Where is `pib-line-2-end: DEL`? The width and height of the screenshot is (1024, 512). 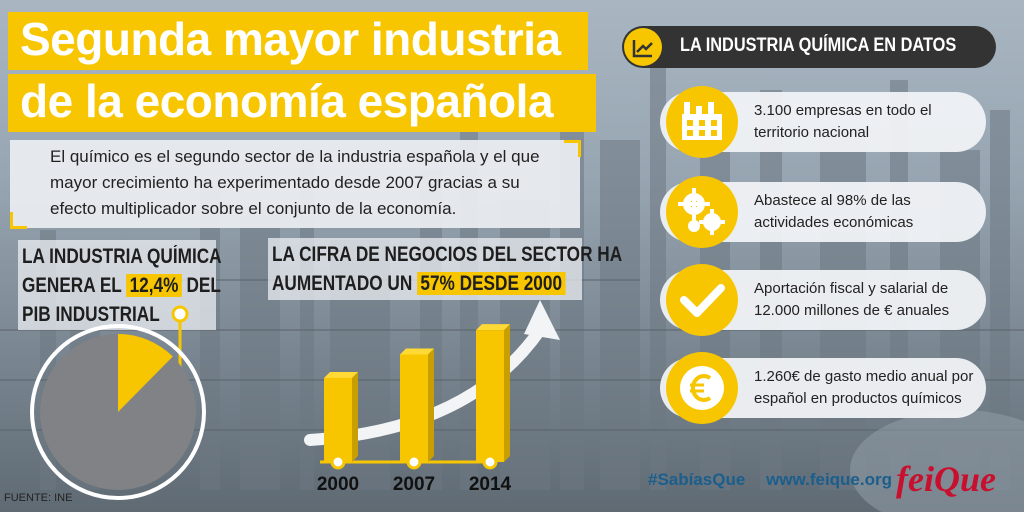 pib-line-2-end: DEL is located at coordinates (201, 285).